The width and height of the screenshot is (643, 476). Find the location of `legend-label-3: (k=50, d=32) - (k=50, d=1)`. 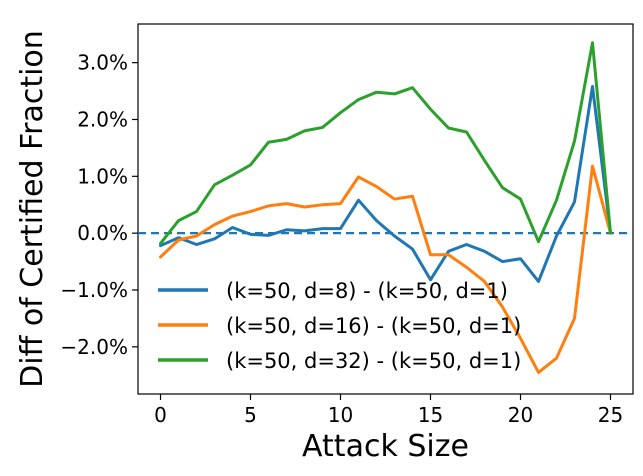

legend-label-3: (k=50, d=32) - (k=50, d=1) is located at coordinates (373, 361).